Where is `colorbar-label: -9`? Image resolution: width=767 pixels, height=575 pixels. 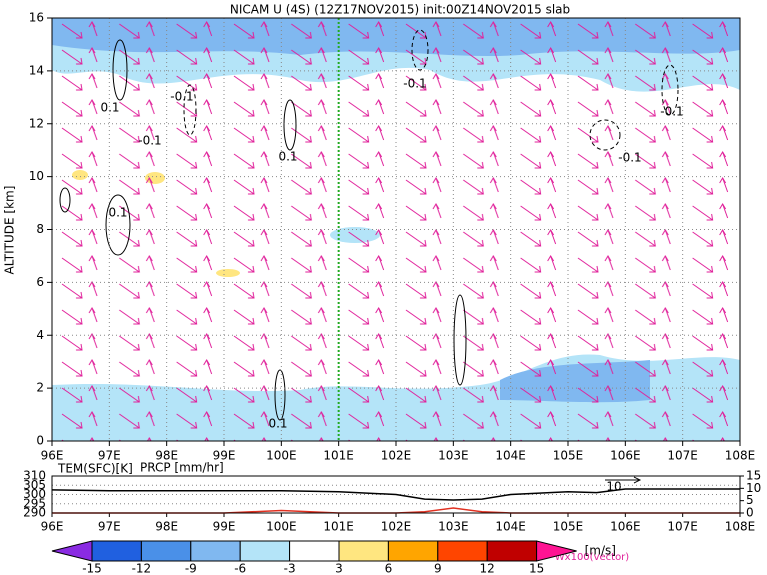
colorbar-label: -9 is located at coordinates (191, 568).